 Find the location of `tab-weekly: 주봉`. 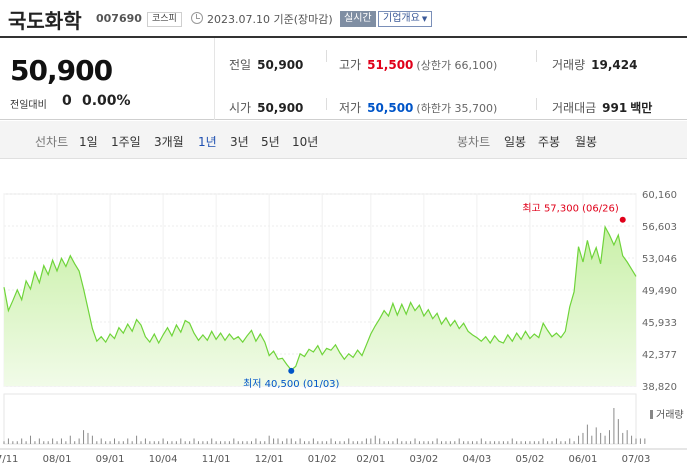

tab-weekly: 주봉 is located at coordinates (549, 142).